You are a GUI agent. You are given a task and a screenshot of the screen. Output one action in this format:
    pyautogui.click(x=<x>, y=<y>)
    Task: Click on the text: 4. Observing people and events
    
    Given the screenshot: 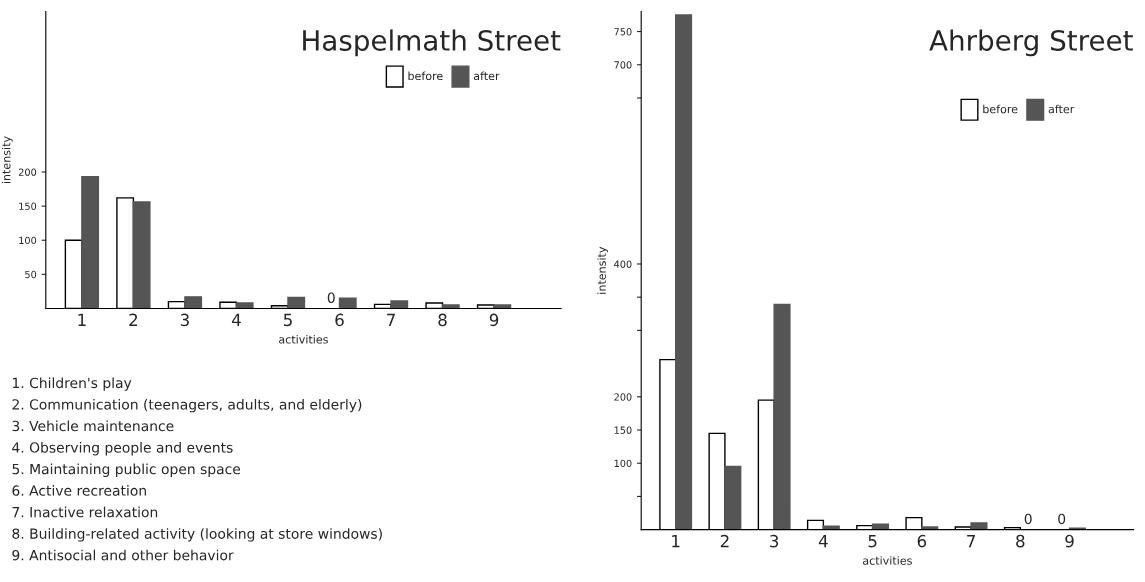 What is the action you would take?
    pyautogui.click(x=122, y=449)
    